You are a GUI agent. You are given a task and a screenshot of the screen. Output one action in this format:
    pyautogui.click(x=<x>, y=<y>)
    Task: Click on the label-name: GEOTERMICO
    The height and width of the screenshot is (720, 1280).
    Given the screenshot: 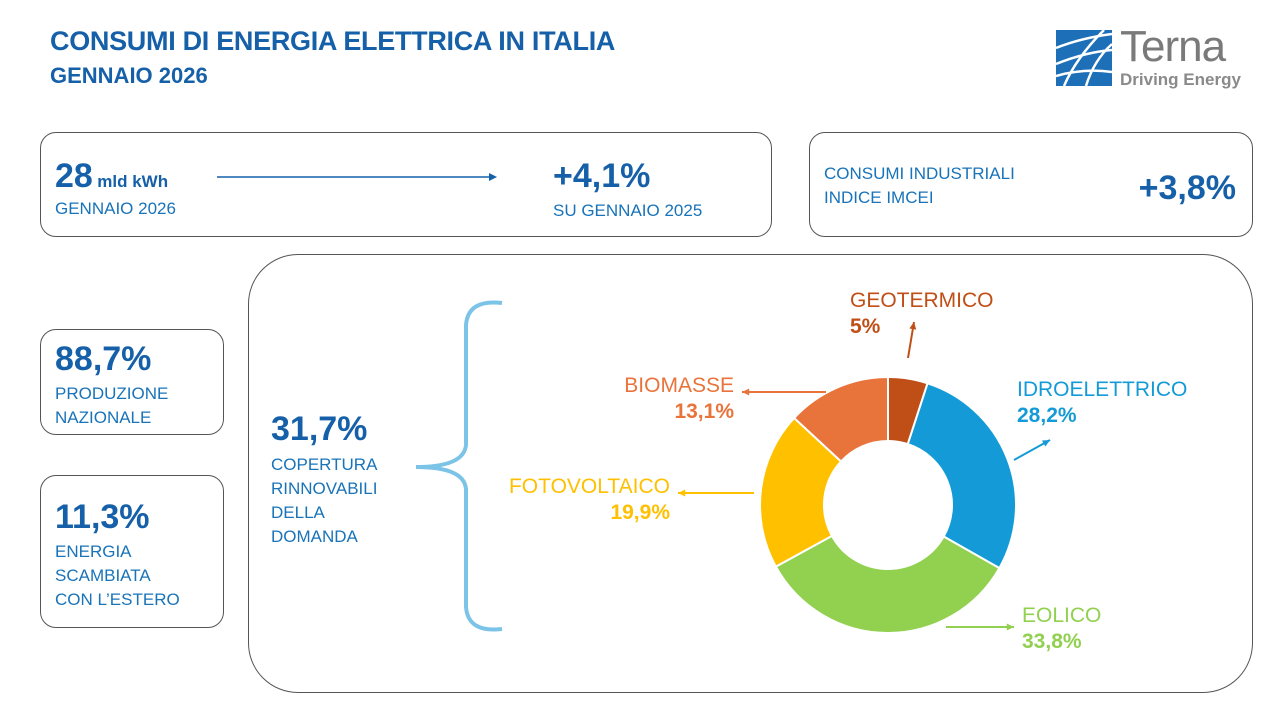 What is the action you would take?
    pyautogui.click(x=922, y=300)
    